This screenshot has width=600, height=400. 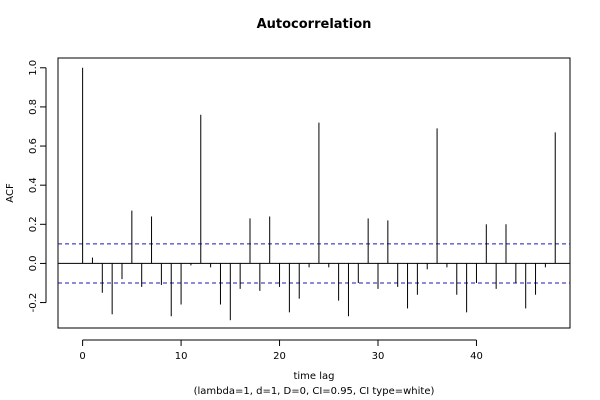 What do you see at coordinates (82, 356) in the screenshot?
I see `x-tick-label: 0` at bounding box center [82, 356].